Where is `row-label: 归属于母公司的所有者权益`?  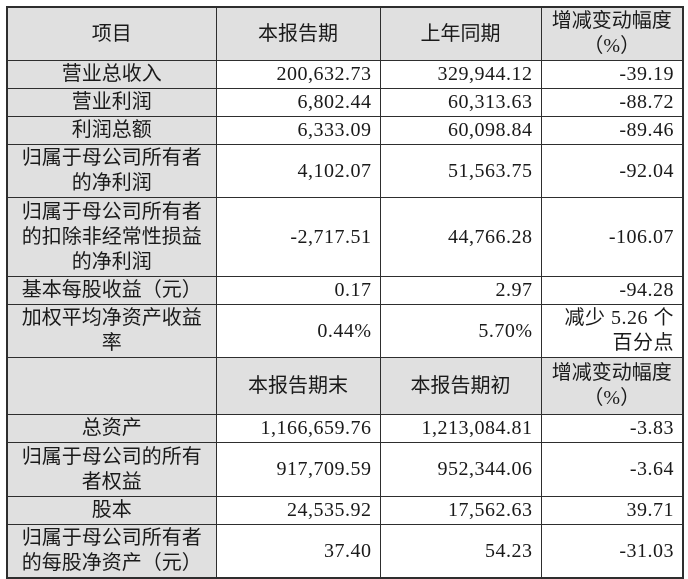 row-label: 归属于母公司的所有者权益 is located at coordinates (111, 469).